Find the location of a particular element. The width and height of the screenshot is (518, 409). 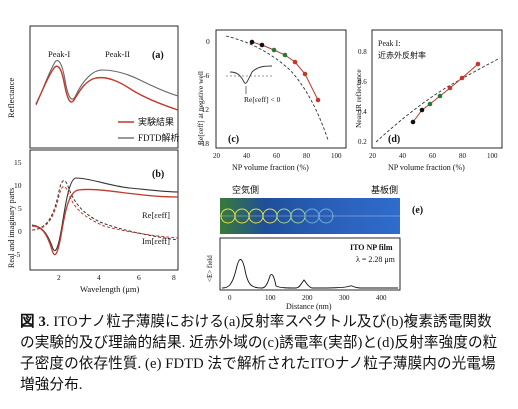

panel-d-frame is located at coordinates (437, 89).